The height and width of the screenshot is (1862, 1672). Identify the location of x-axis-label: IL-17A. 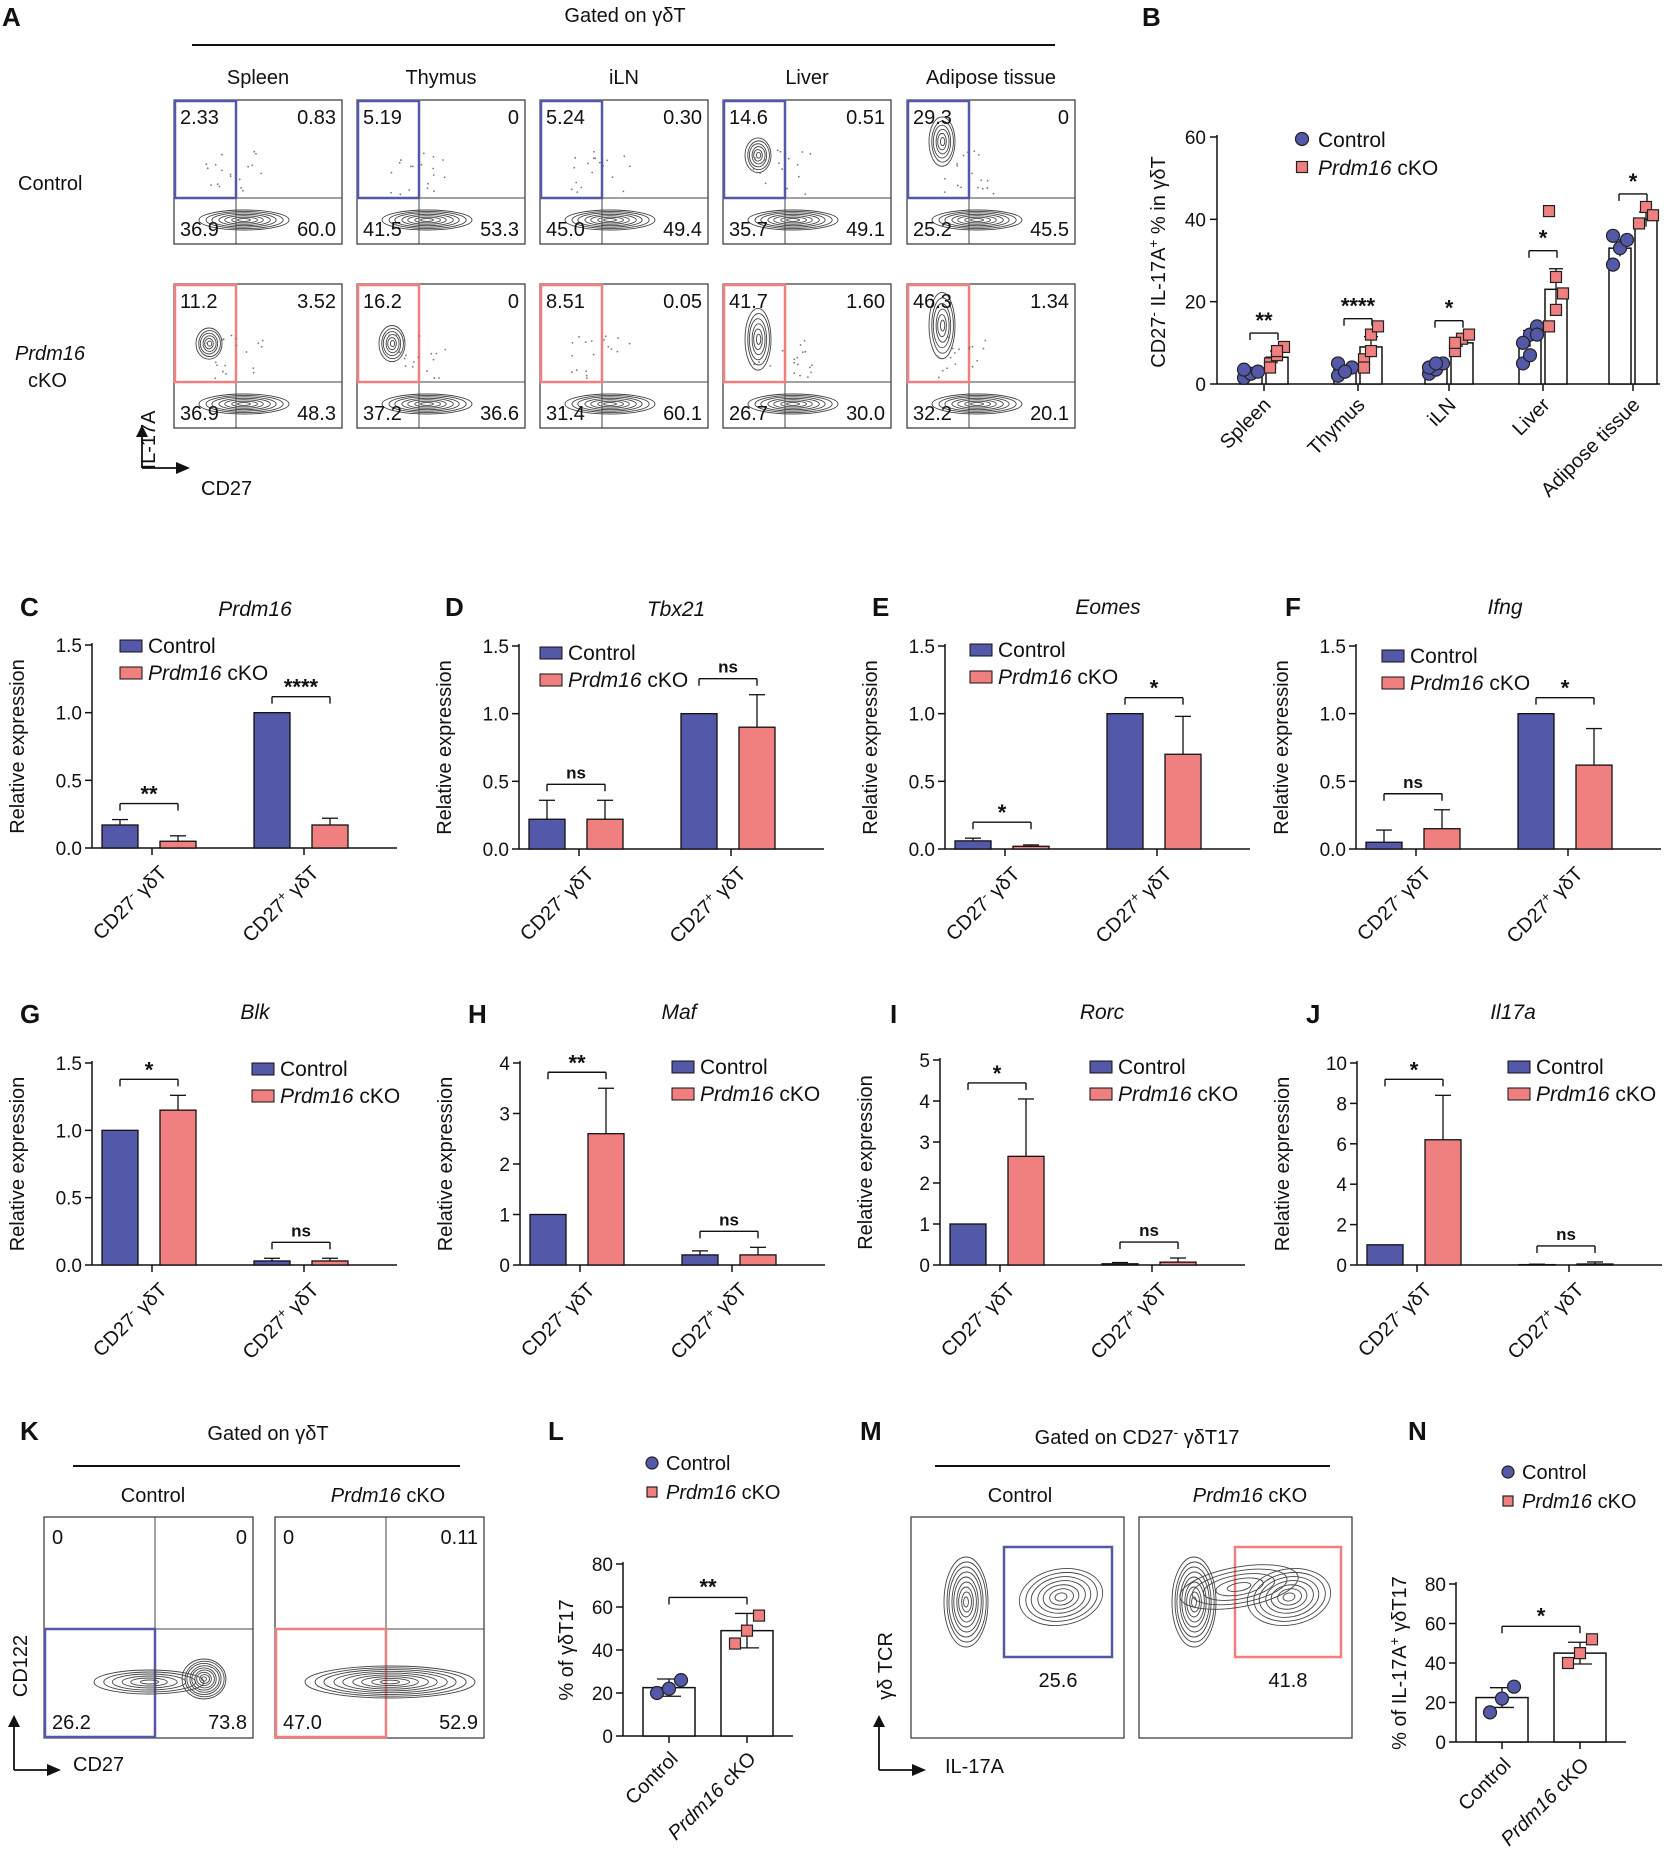
(975, 1767).